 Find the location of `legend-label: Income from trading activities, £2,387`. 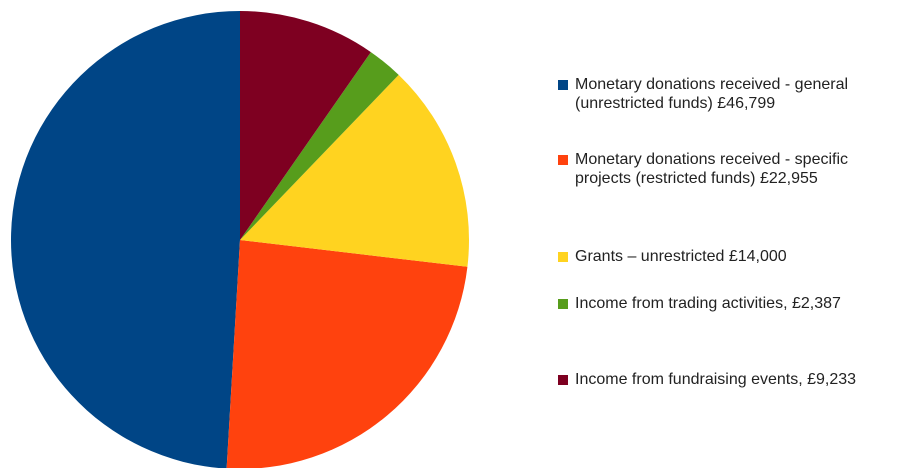

legend-label: Income from trading activities, £2,387 is located at coordinates (708, 303).